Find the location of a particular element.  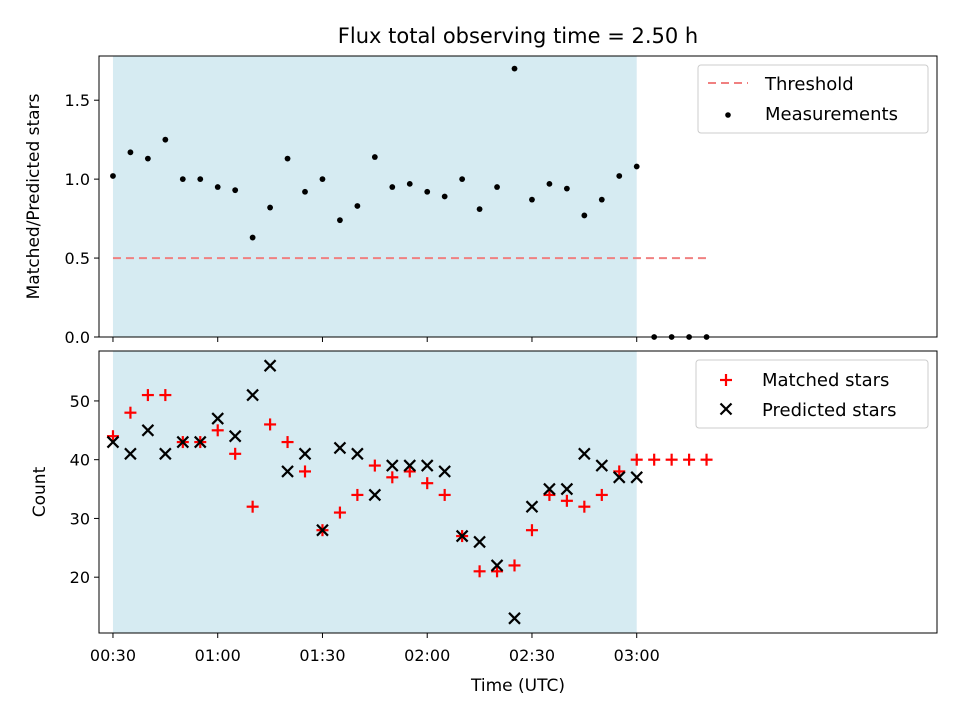

top-legend-box is located at coordinates (813, 99).